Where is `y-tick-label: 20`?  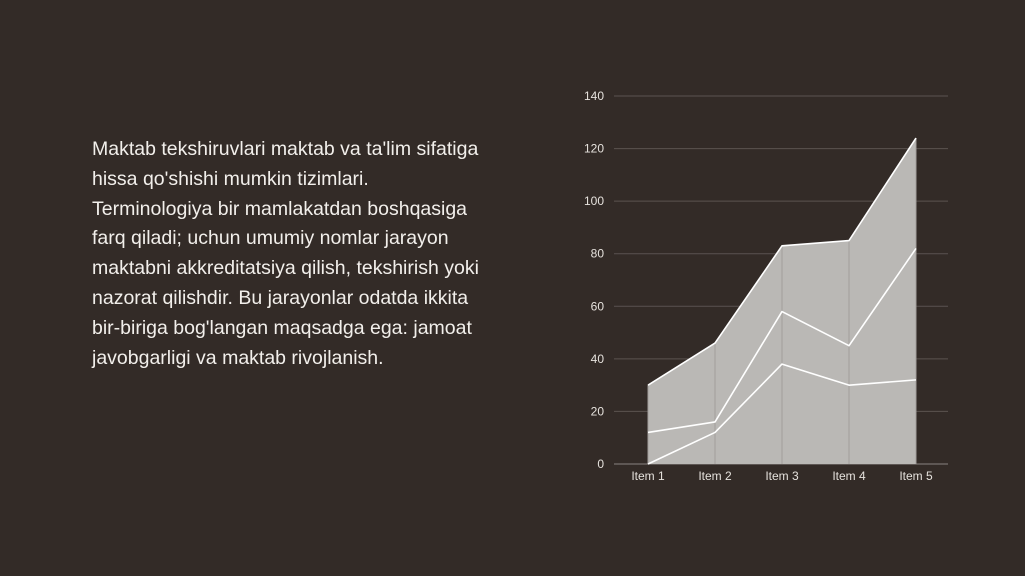
y-tick-label: 20 is located at coordinates (598, 411).